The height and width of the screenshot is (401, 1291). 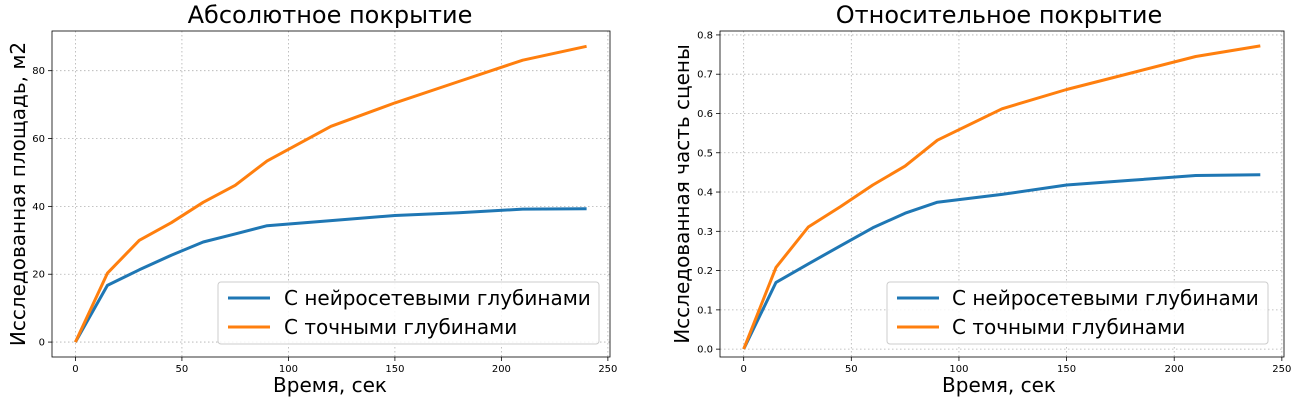 What do you see at coordinates (705, 153) in the screenshot?
I see `y-tick-label: 0.5` at bounding box center [705, 153].